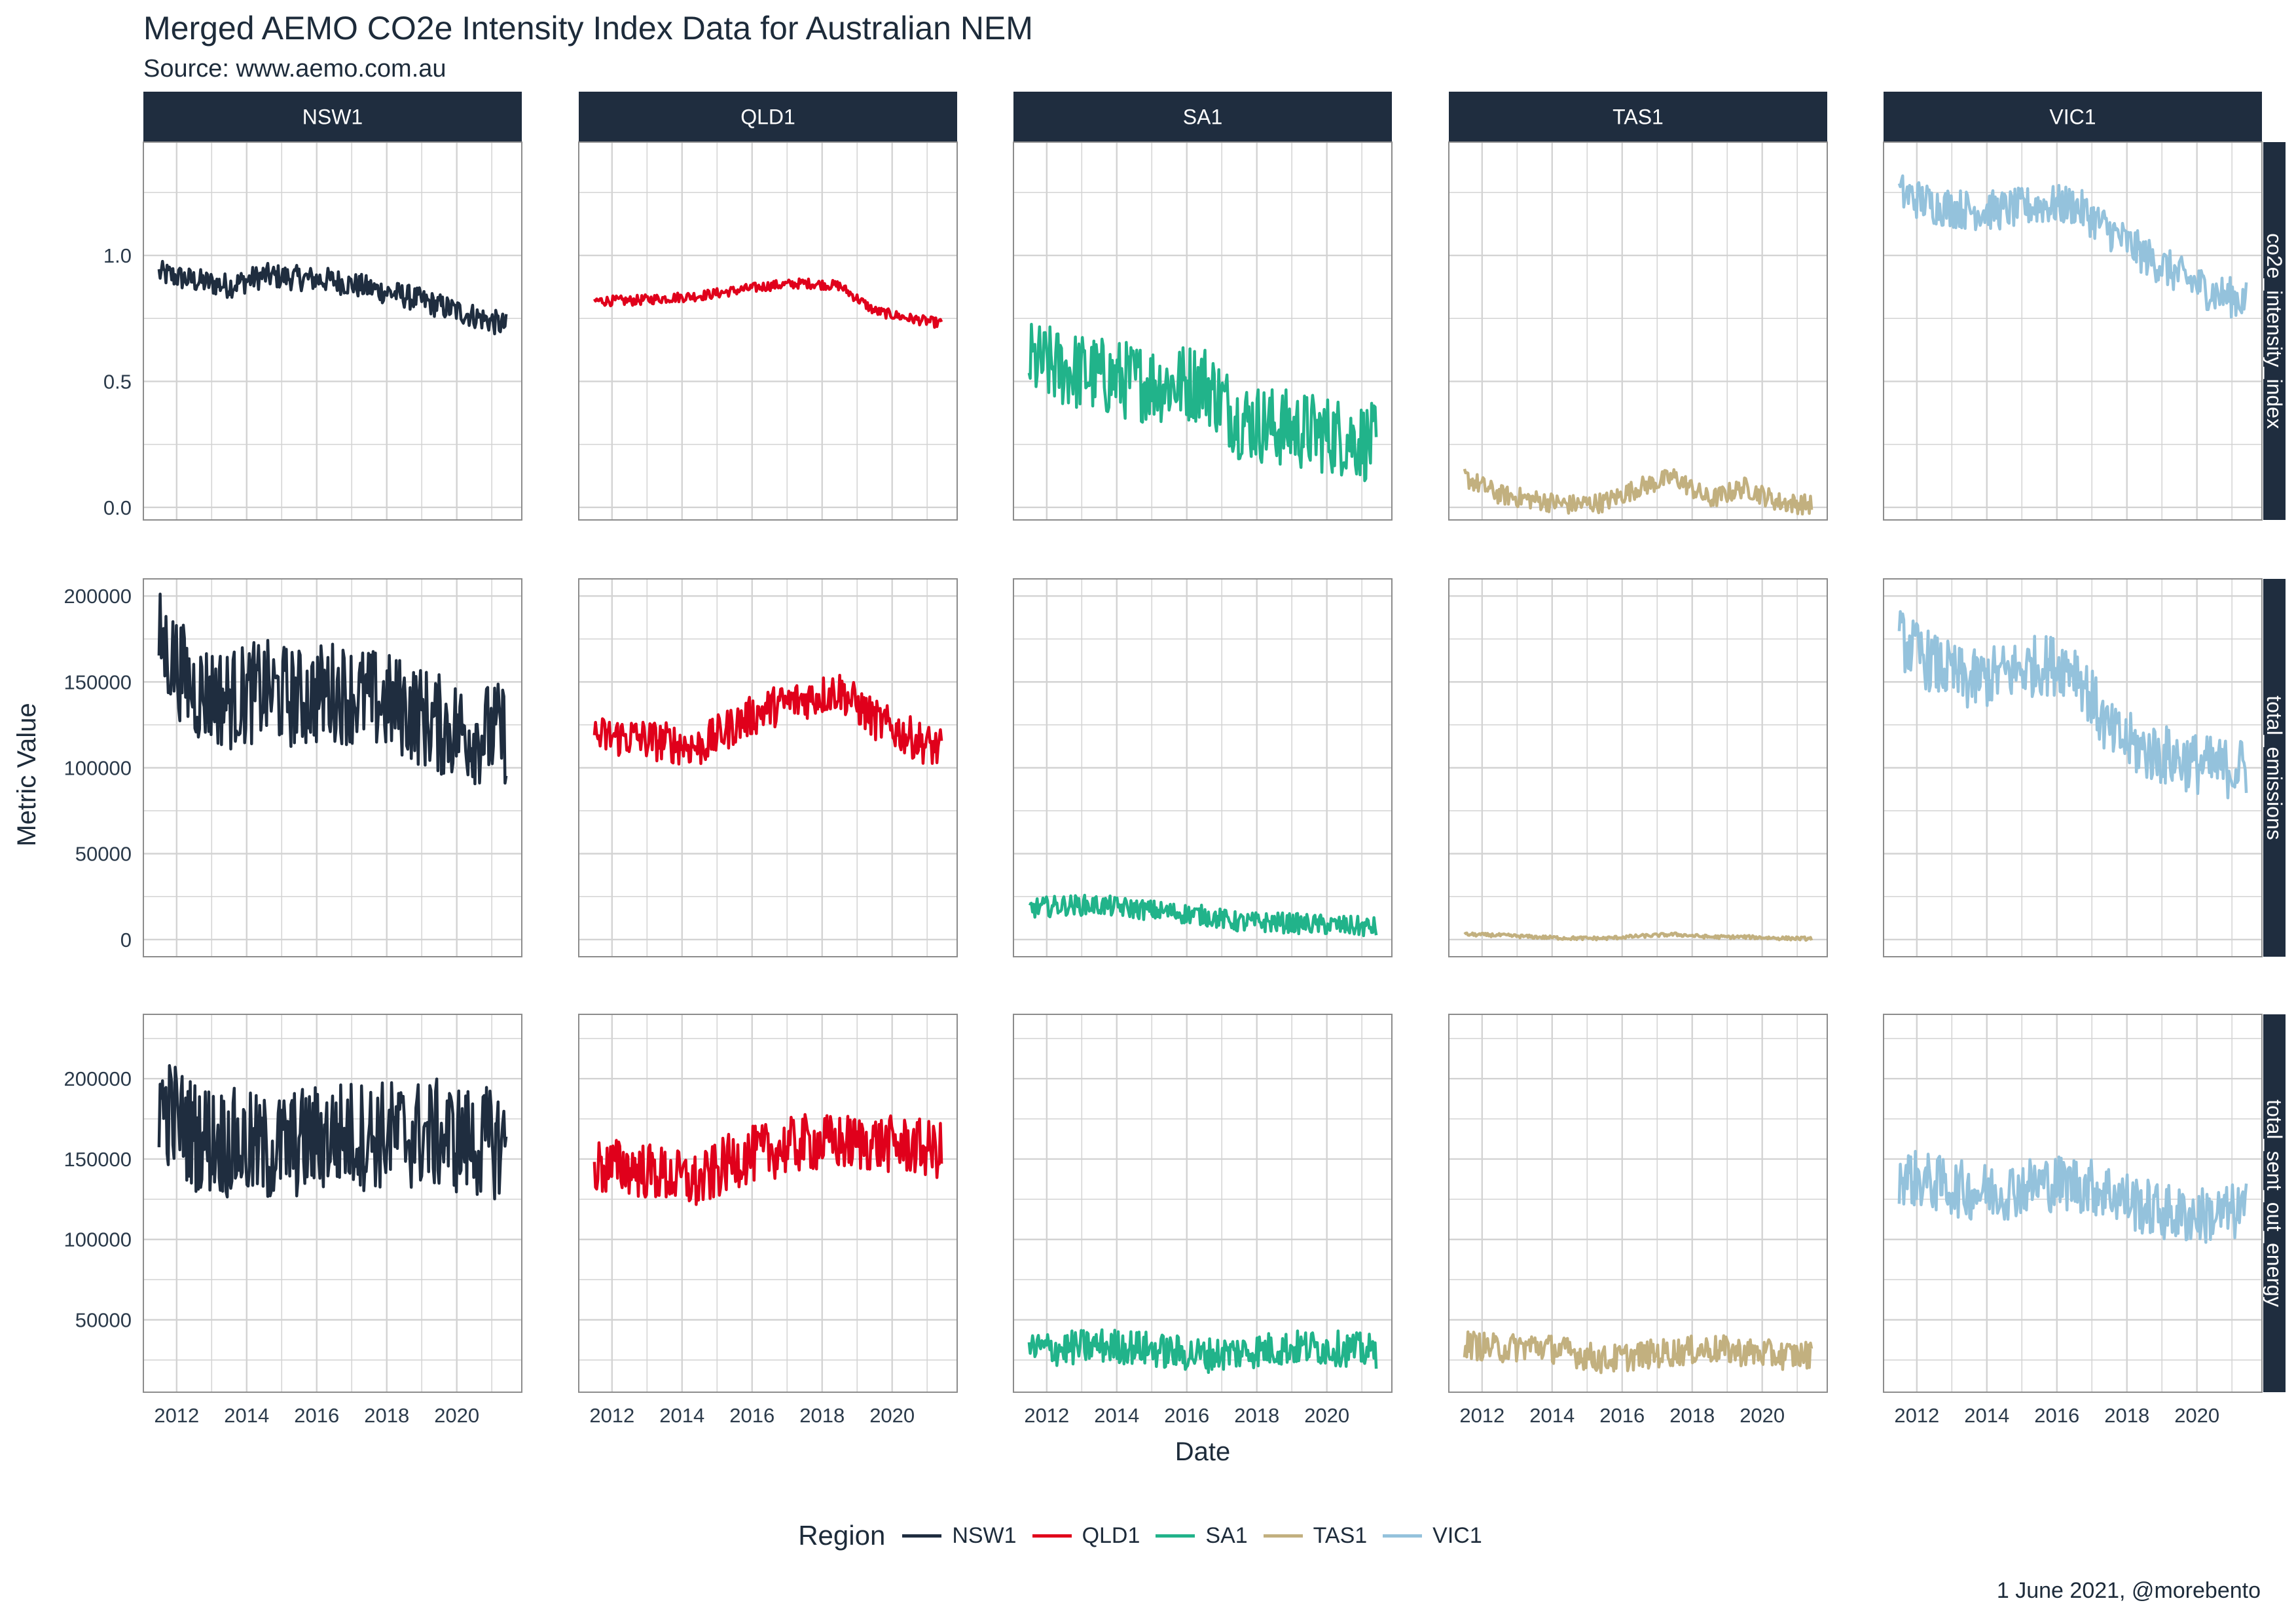 This screenshot has height=1624, width=2296. I want to click on series-line-qld1-co2e_intensity_index, so click(767, 303).